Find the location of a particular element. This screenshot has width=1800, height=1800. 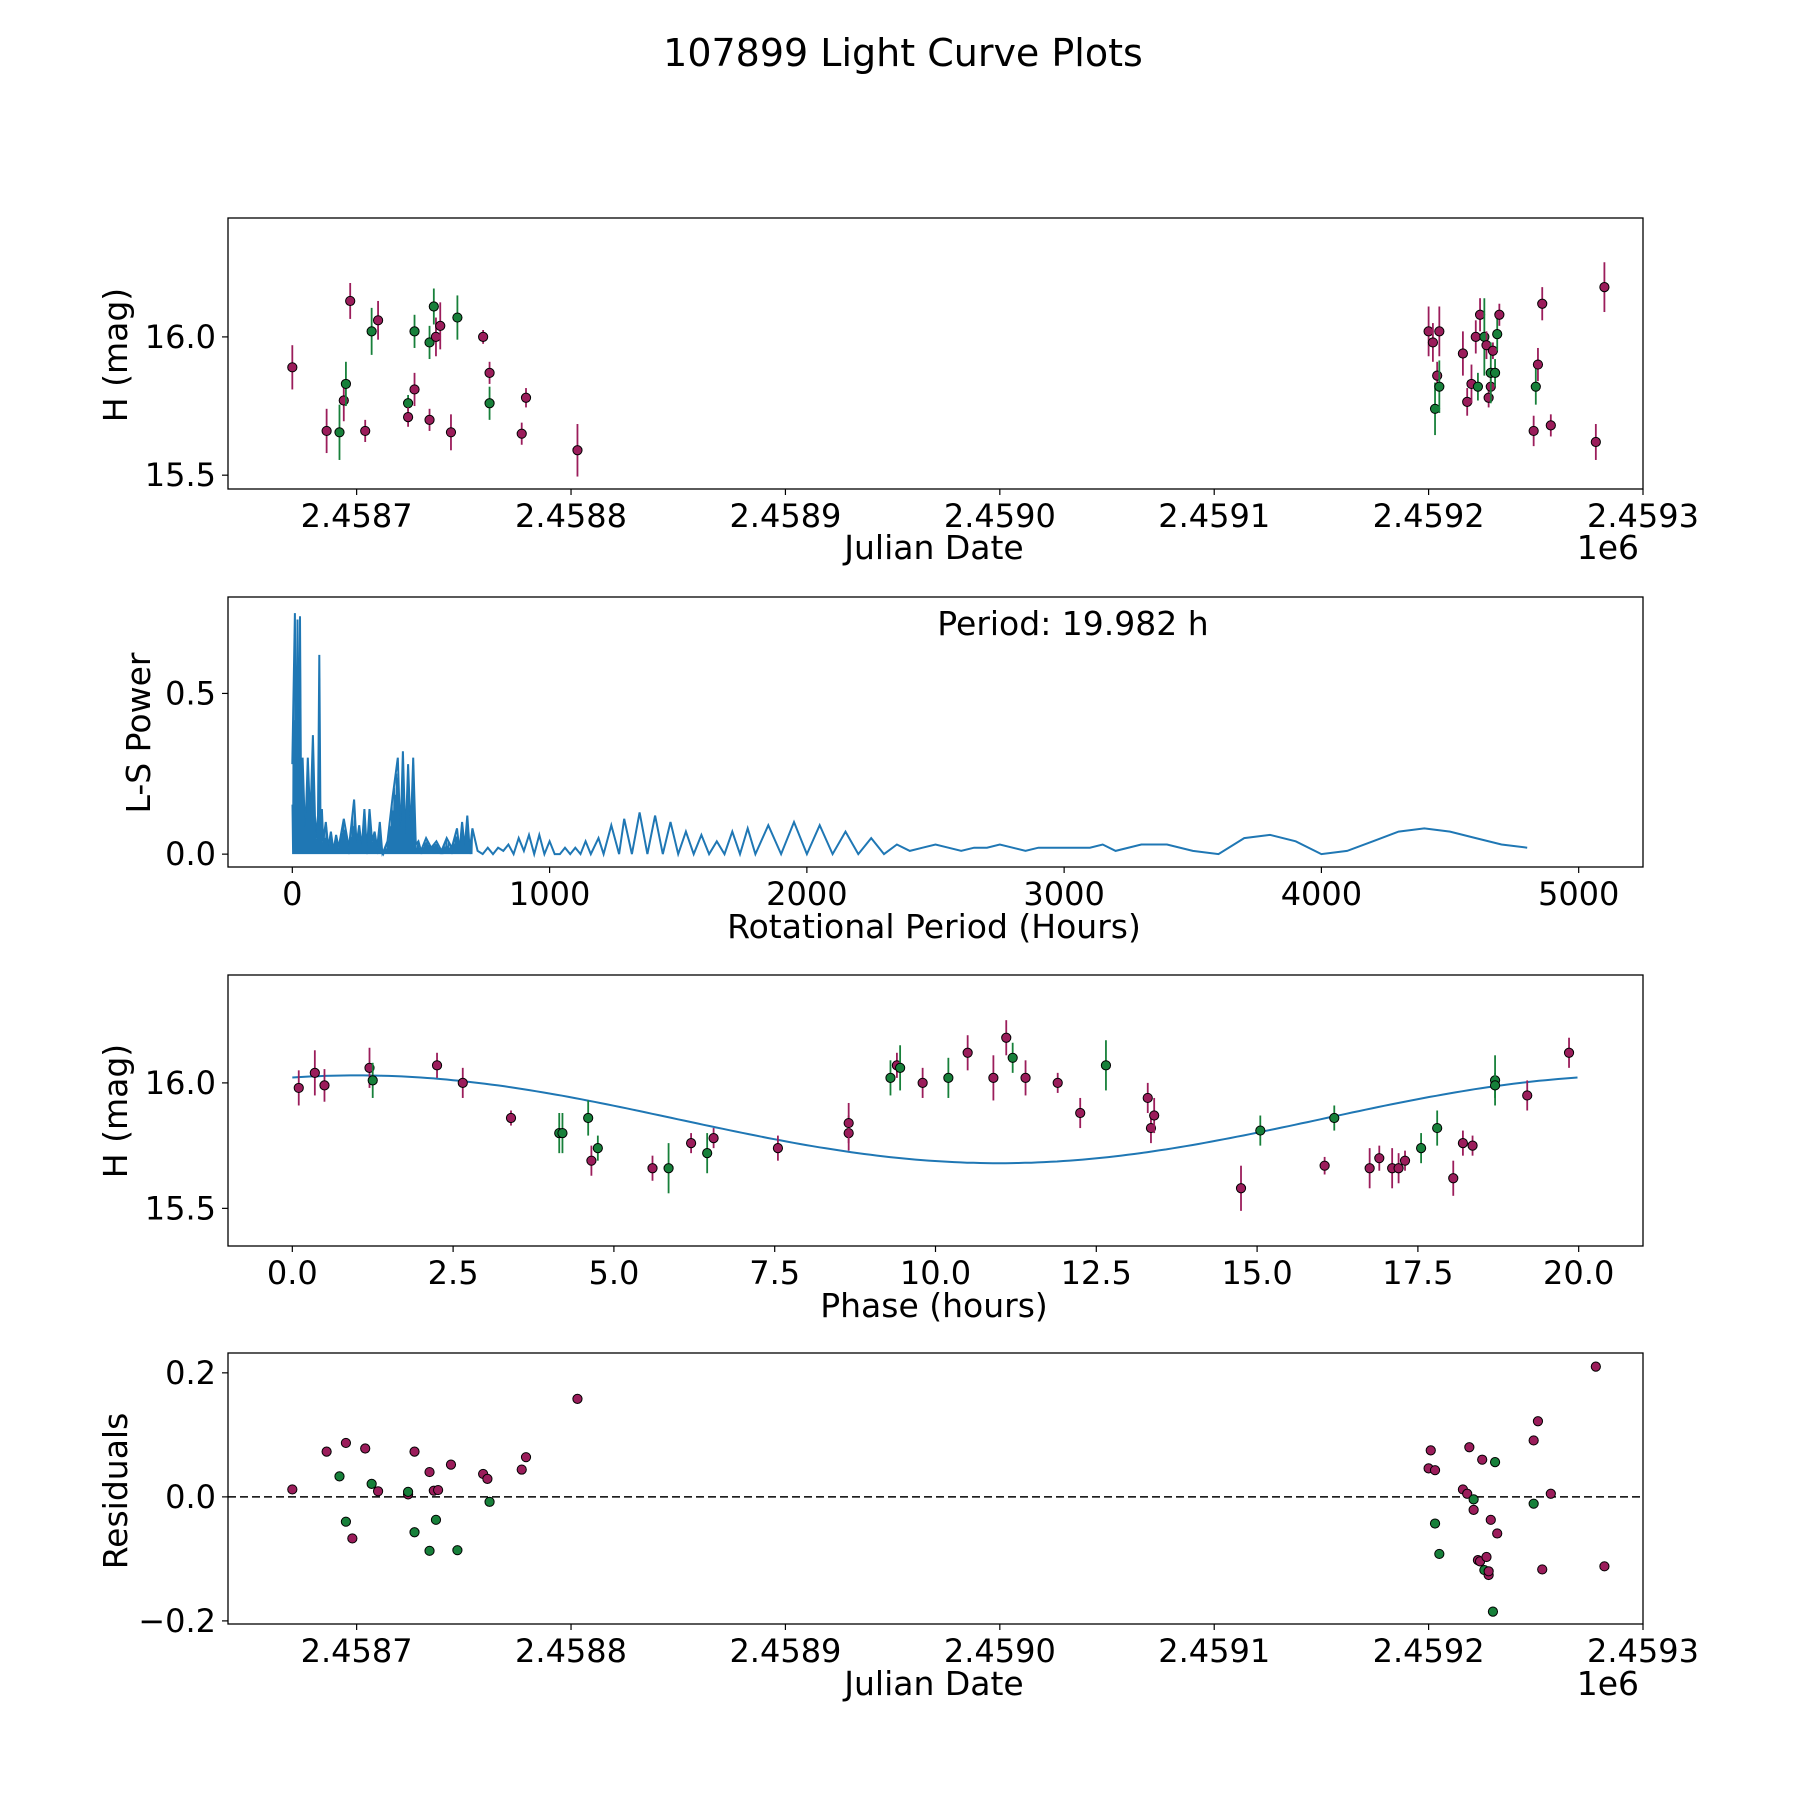

ls-x-tick-label: 1000 is located at coordinates (549, 894).